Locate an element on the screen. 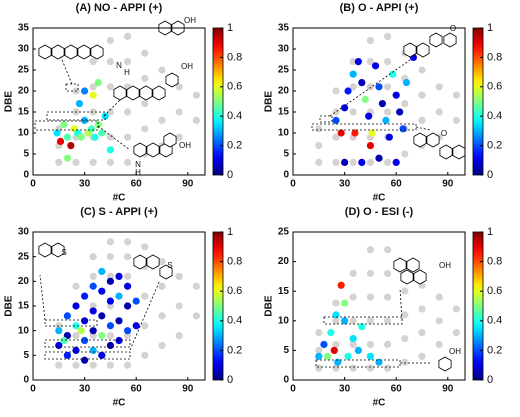  colorbar-tick-label: 0 is located at coordinates (230, 175).